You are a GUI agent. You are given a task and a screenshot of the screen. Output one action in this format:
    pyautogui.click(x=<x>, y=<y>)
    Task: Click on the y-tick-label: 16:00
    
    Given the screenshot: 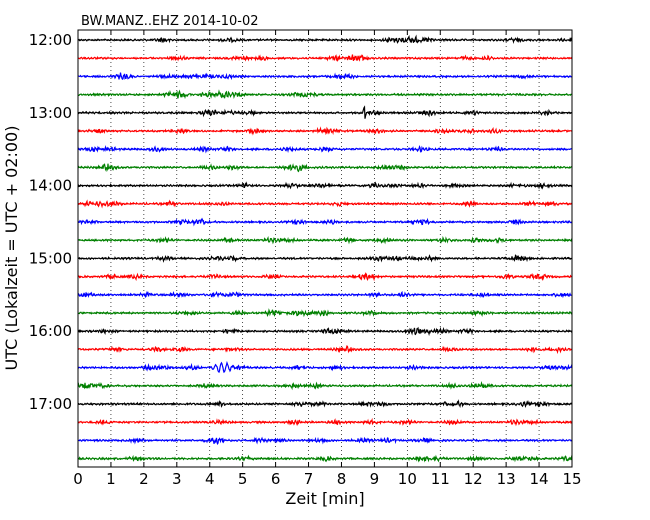 What is the action you would take?
    pyautogui.click(x=50, y=331)
    